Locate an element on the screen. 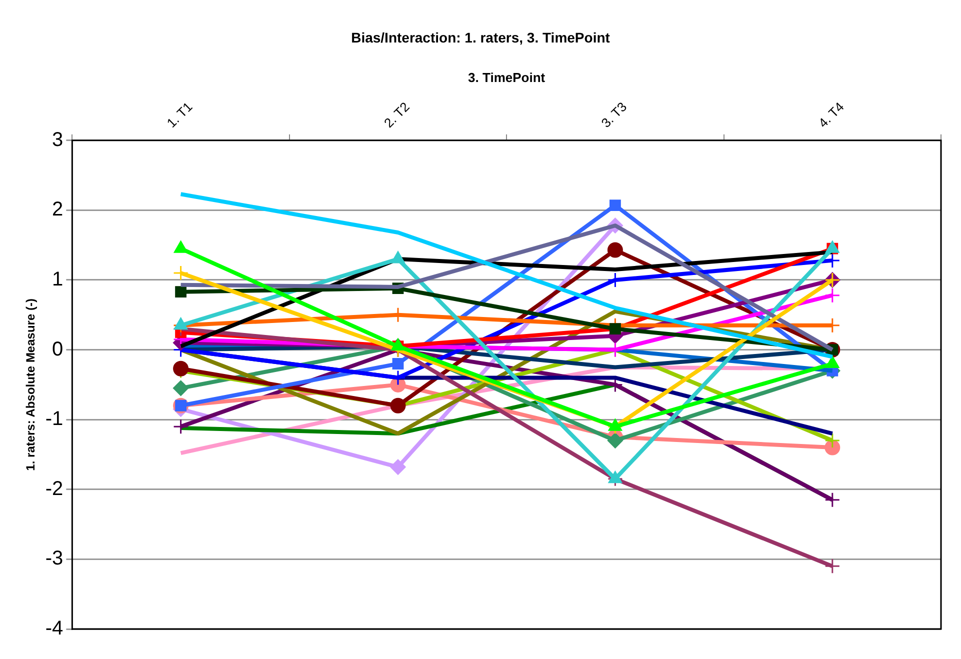 This screenshot has height=659, width=961. x-tick-label: 2. T2 is located at coordinates (396, 115).